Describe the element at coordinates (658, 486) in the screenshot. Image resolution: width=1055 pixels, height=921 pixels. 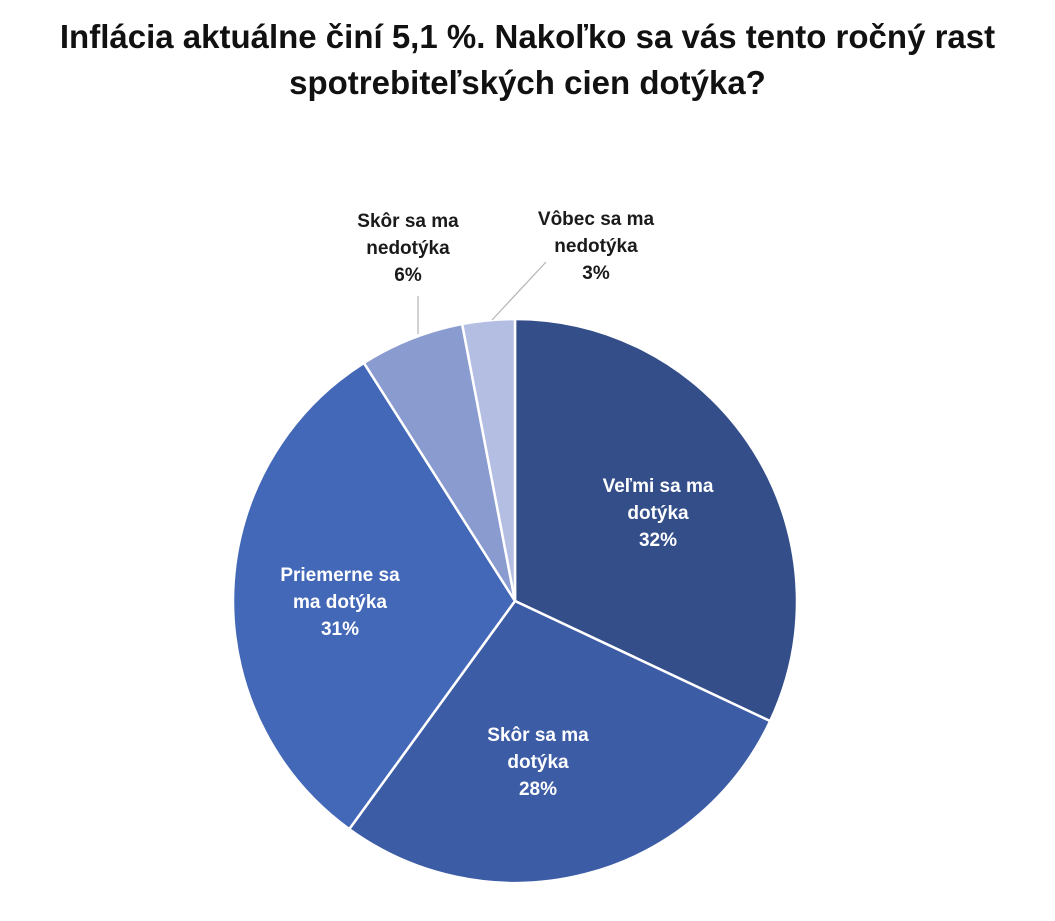
I see `slice-label-line: Veľmi sa ma` at that location.